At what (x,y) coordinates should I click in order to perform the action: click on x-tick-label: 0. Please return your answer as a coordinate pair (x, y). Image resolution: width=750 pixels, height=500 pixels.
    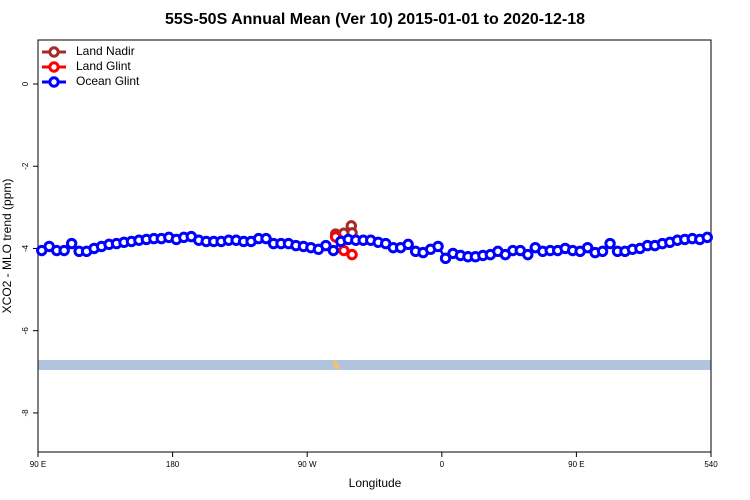
    Looking at the image, I should click on (442, 464).